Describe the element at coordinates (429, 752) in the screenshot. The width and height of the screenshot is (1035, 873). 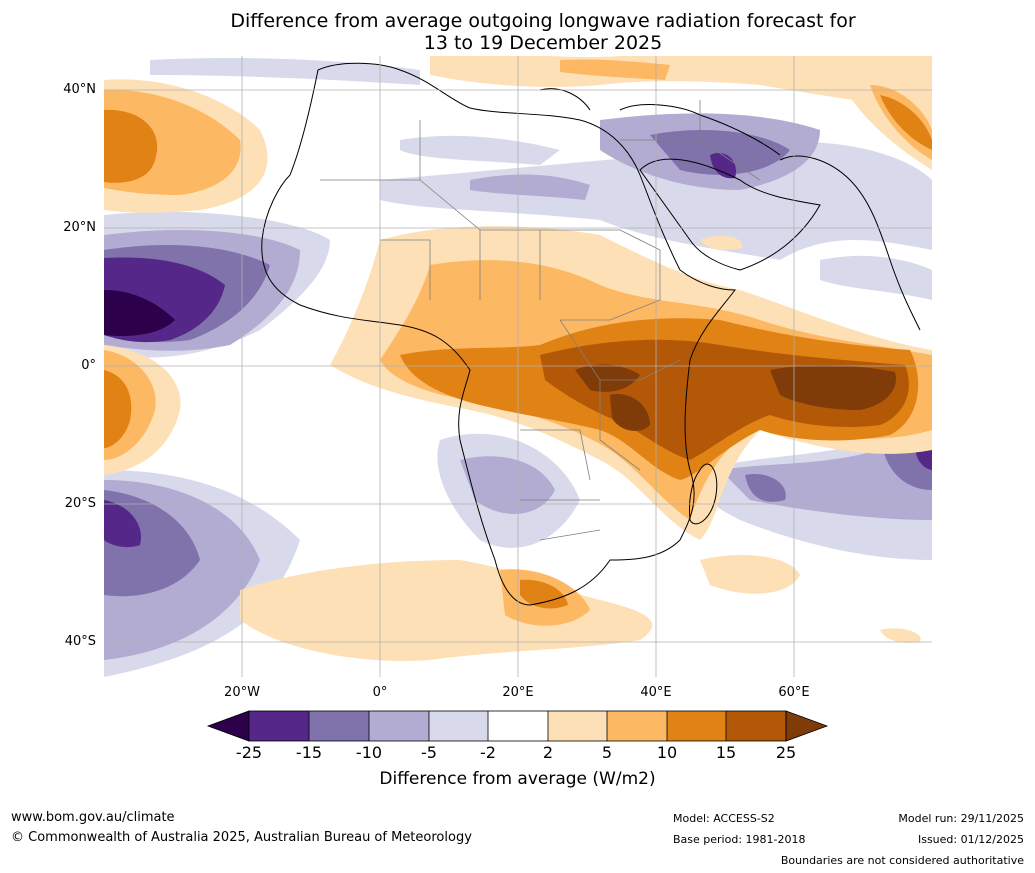
I see `colorbar-tick: -5` at that location.